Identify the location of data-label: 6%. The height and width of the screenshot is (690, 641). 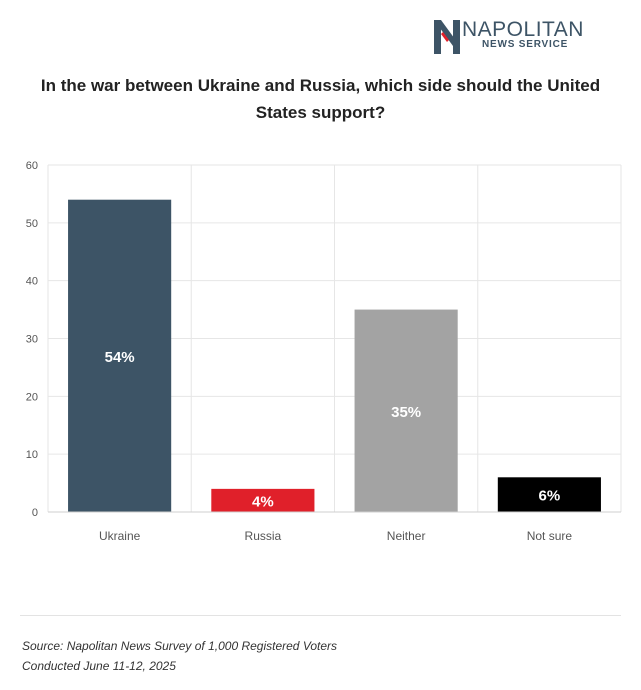
(550, 496).